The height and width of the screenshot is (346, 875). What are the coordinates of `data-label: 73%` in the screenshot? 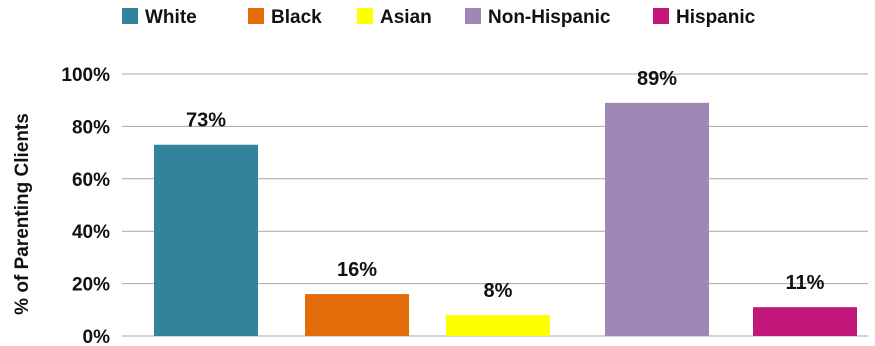 It's located at (206, 121).